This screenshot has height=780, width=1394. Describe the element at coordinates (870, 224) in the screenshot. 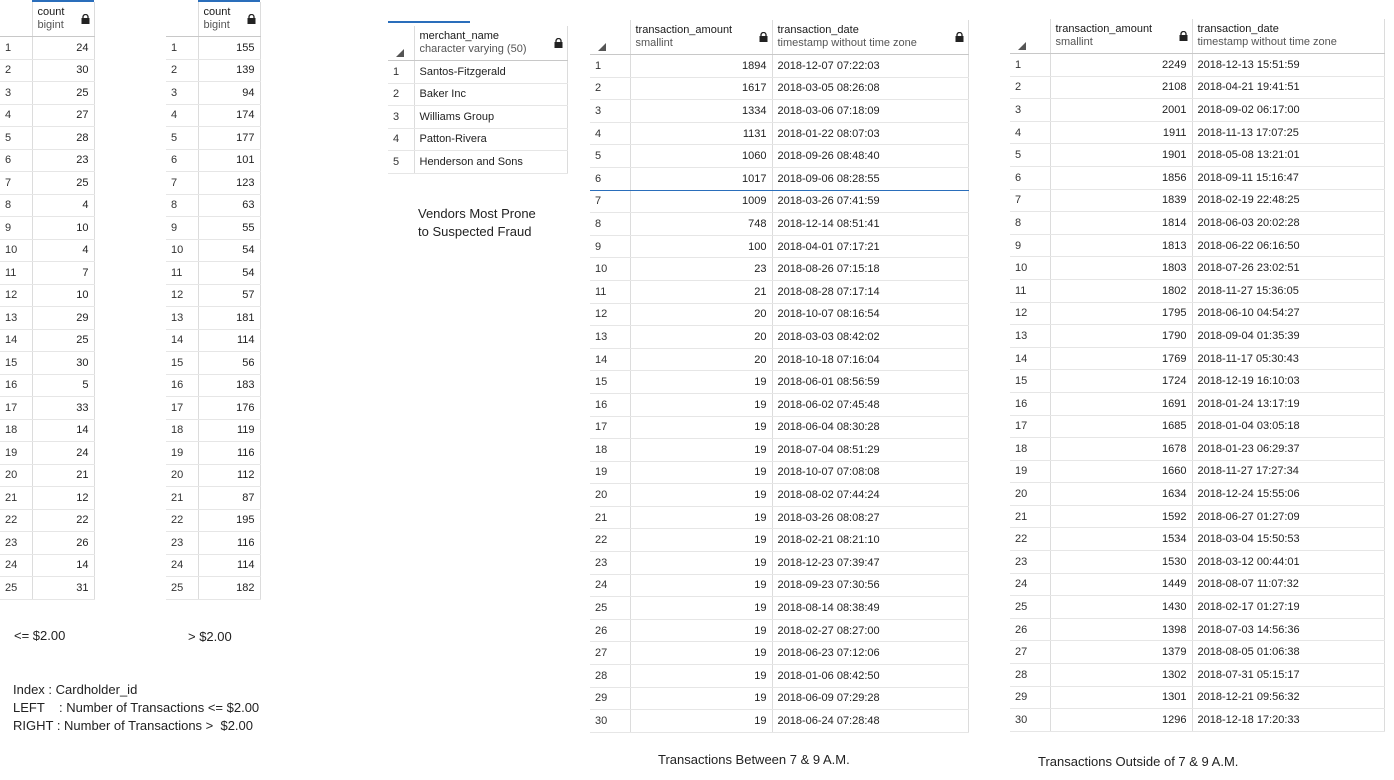

I see `table-cell: 2018-12-14 08:51:41` at that location.